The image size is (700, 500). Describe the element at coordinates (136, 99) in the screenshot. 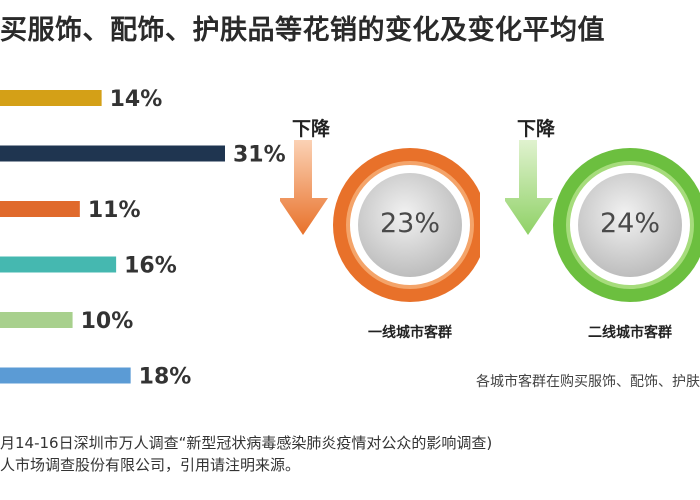

I see `bar-value-label: 14%` at that location.